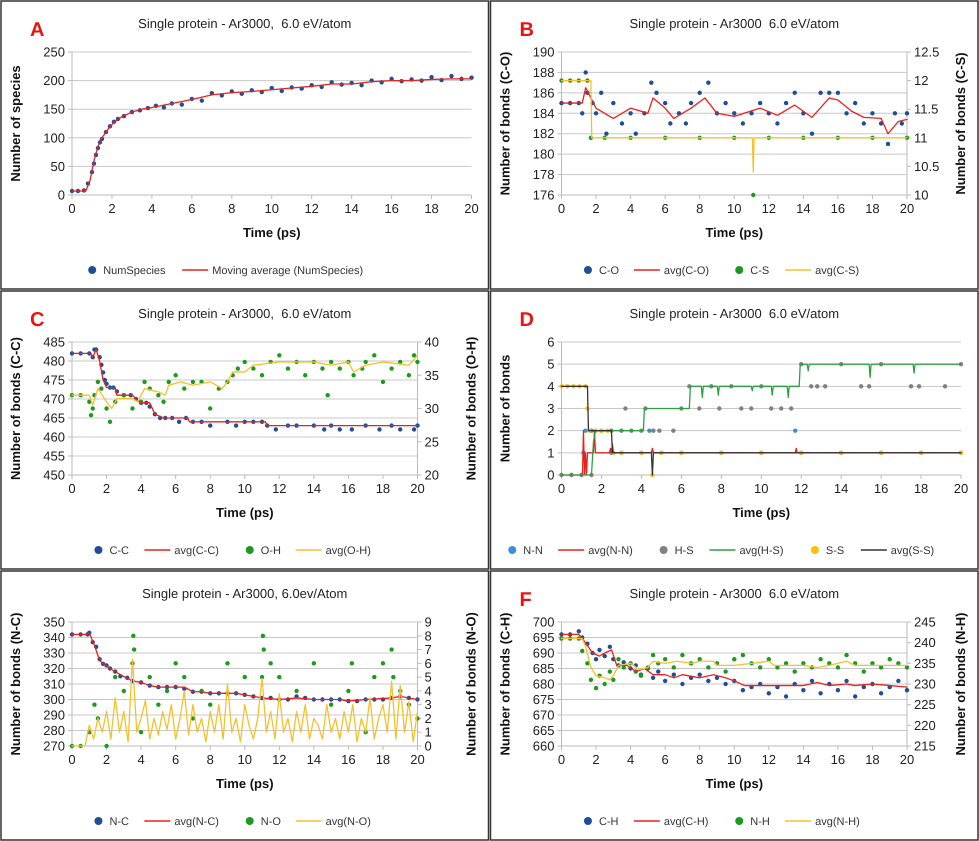 Image resolution: width=979 pixels, height=841 pixels. I want to click on legend-label: avg(C-S), so click(837, 271).